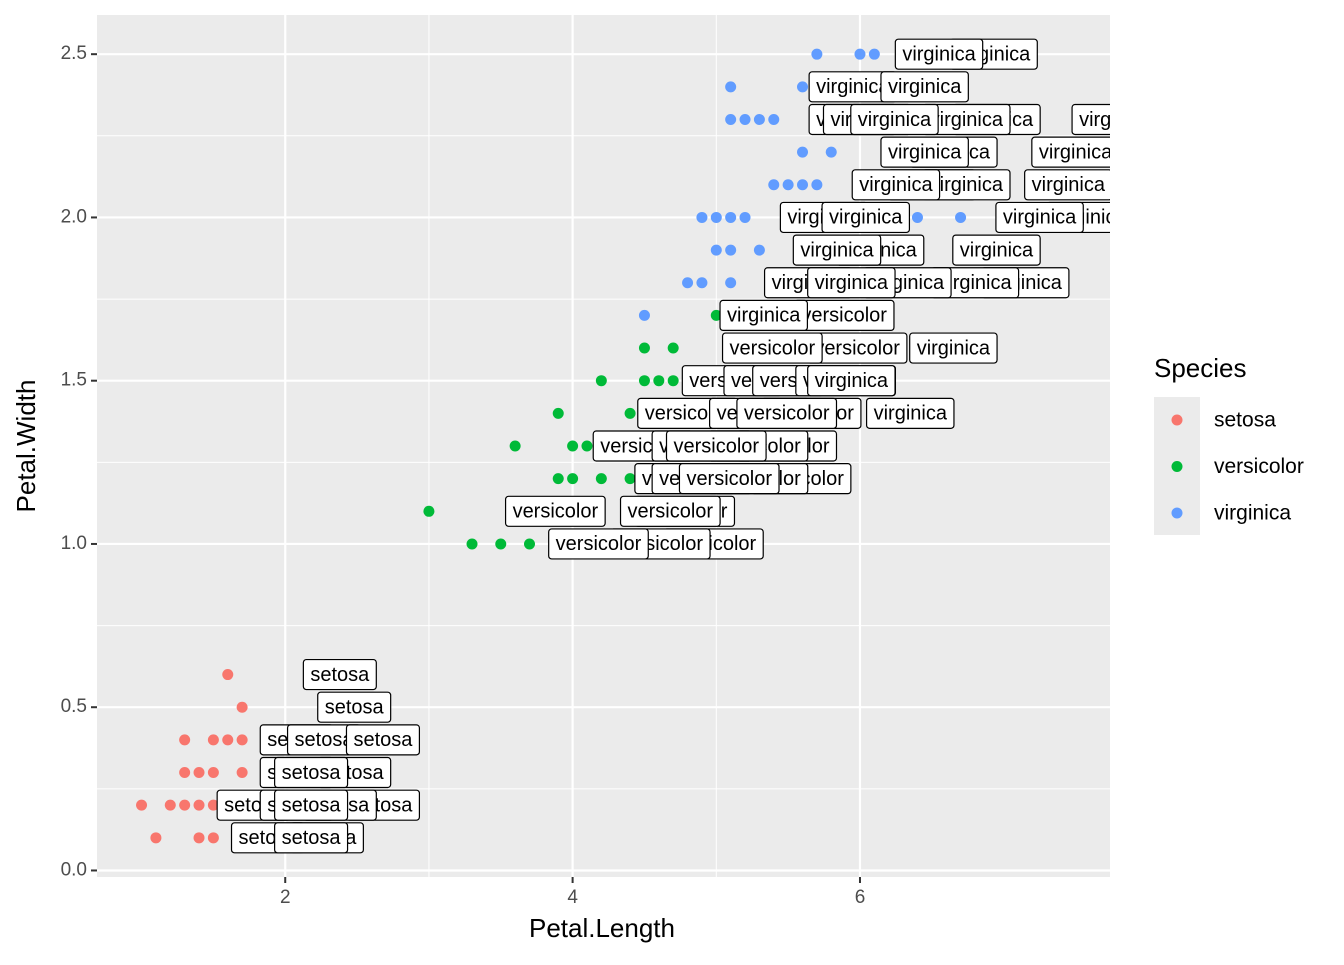 The width and height of the screenshot is (1344, 965). What do you see at coordinates (74, 216) in the screenshot?
I see `y-tick-label: 2.0` at bounding box center [74, 216].